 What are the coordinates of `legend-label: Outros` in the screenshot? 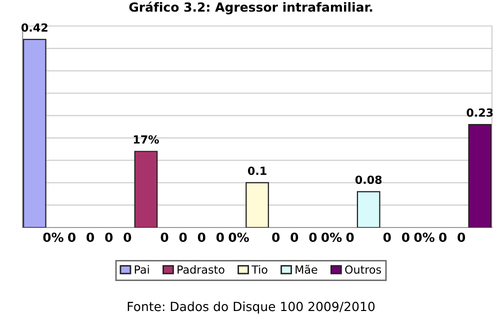 It's located at (363, 269).